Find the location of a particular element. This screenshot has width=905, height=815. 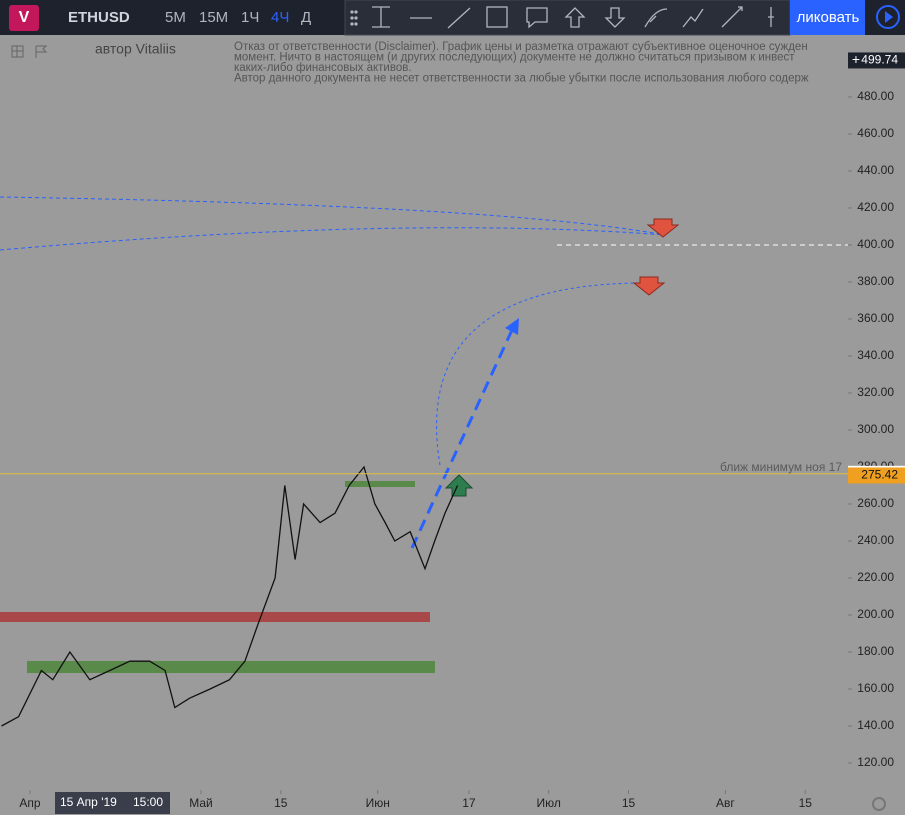

y-tick-label: 240.00 is located at coordinates (875, 540).